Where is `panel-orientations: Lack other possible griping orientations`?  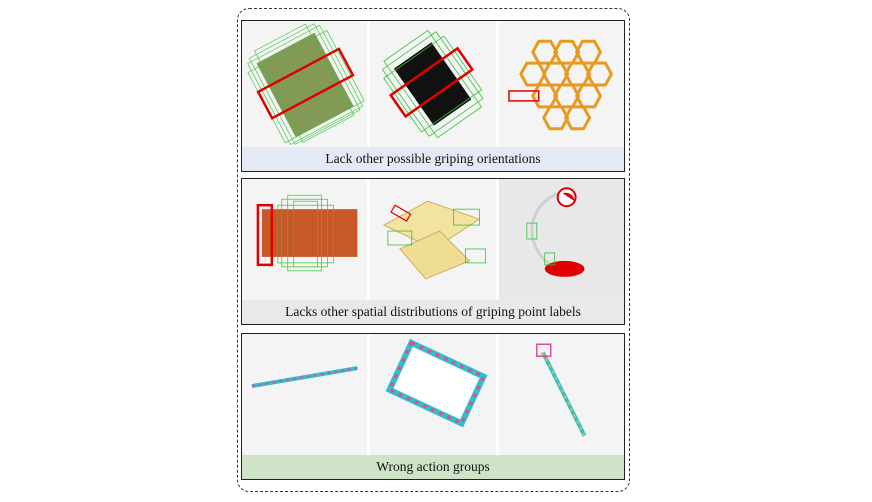 panel-orientations: Lack other possible griping orientations is located at coordinates (433, 96).